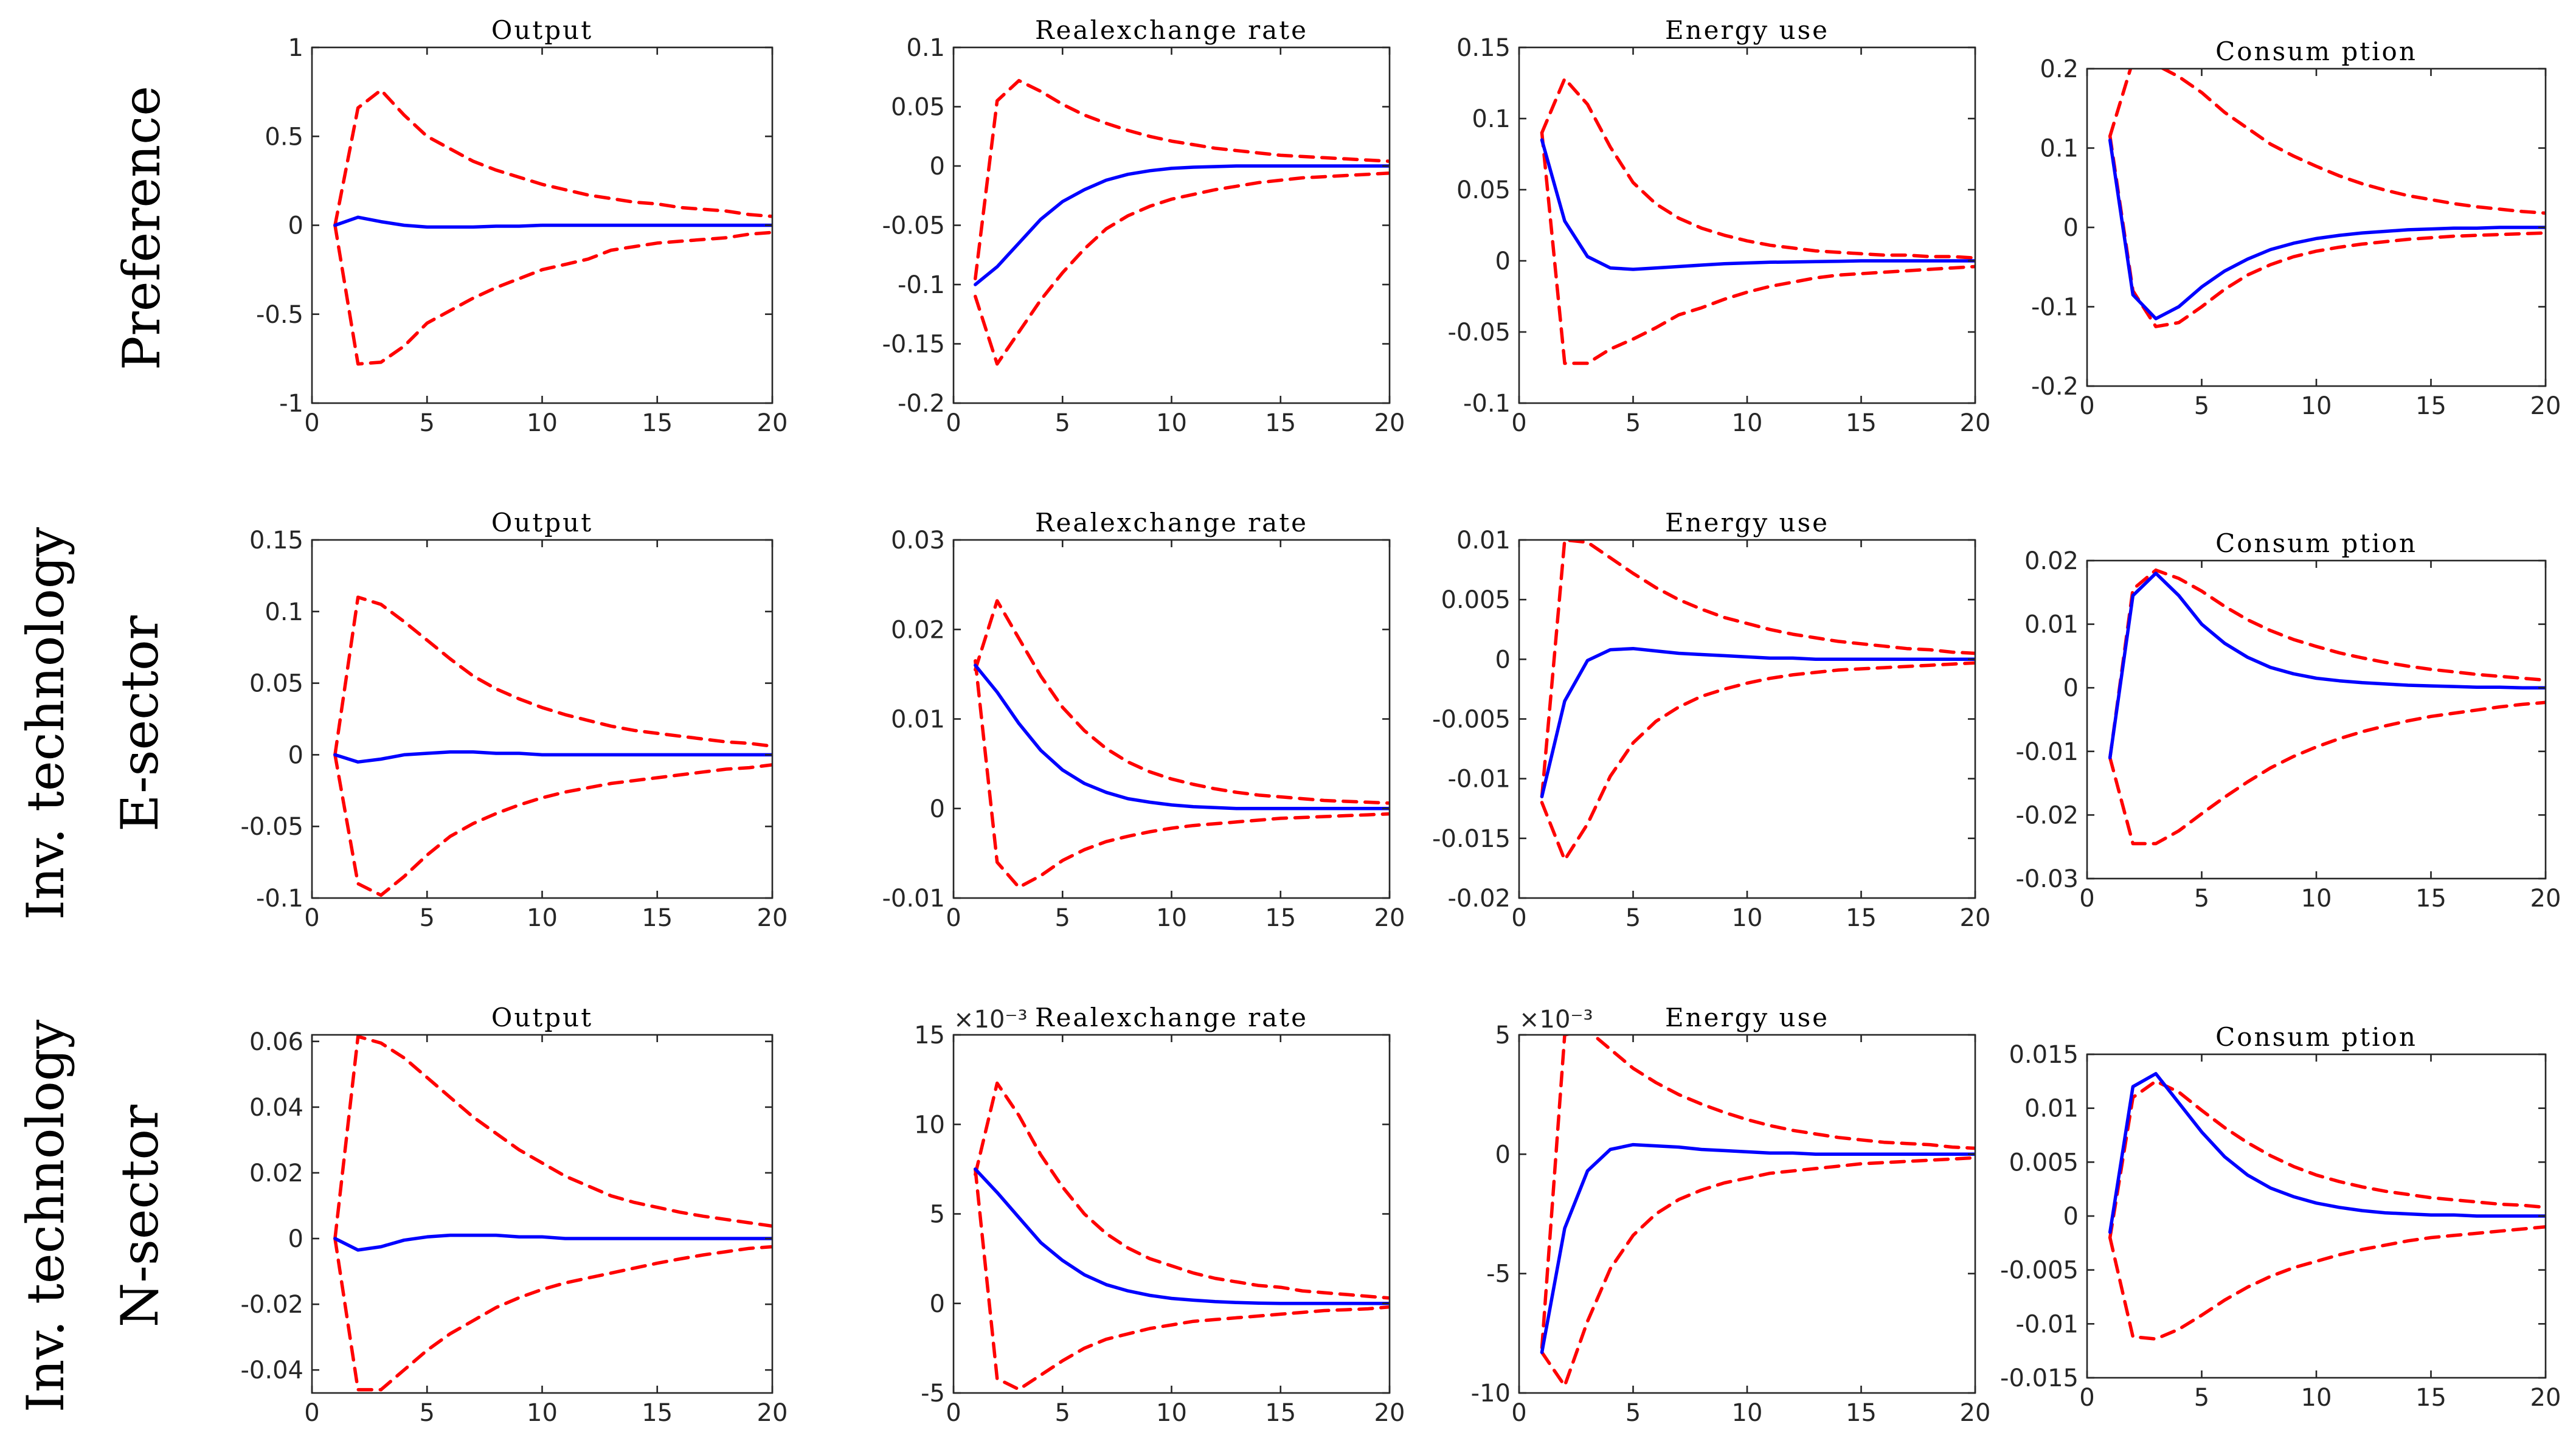  I want to click on y-tick-label: 15, so click(929, 1035).